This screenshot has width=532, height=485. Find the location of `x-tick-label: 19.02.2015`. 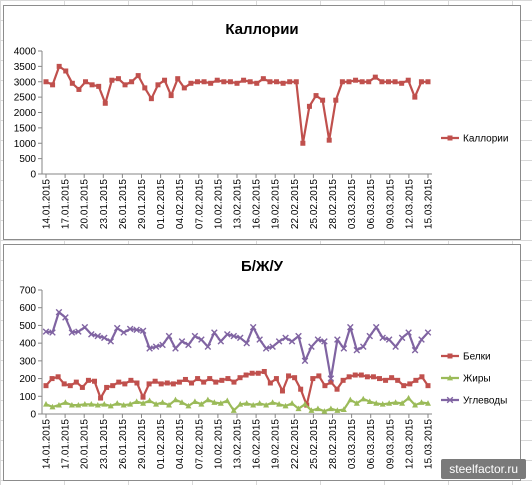

x-tick-label: 19.02.2015 is located at coordinates (276, 204).